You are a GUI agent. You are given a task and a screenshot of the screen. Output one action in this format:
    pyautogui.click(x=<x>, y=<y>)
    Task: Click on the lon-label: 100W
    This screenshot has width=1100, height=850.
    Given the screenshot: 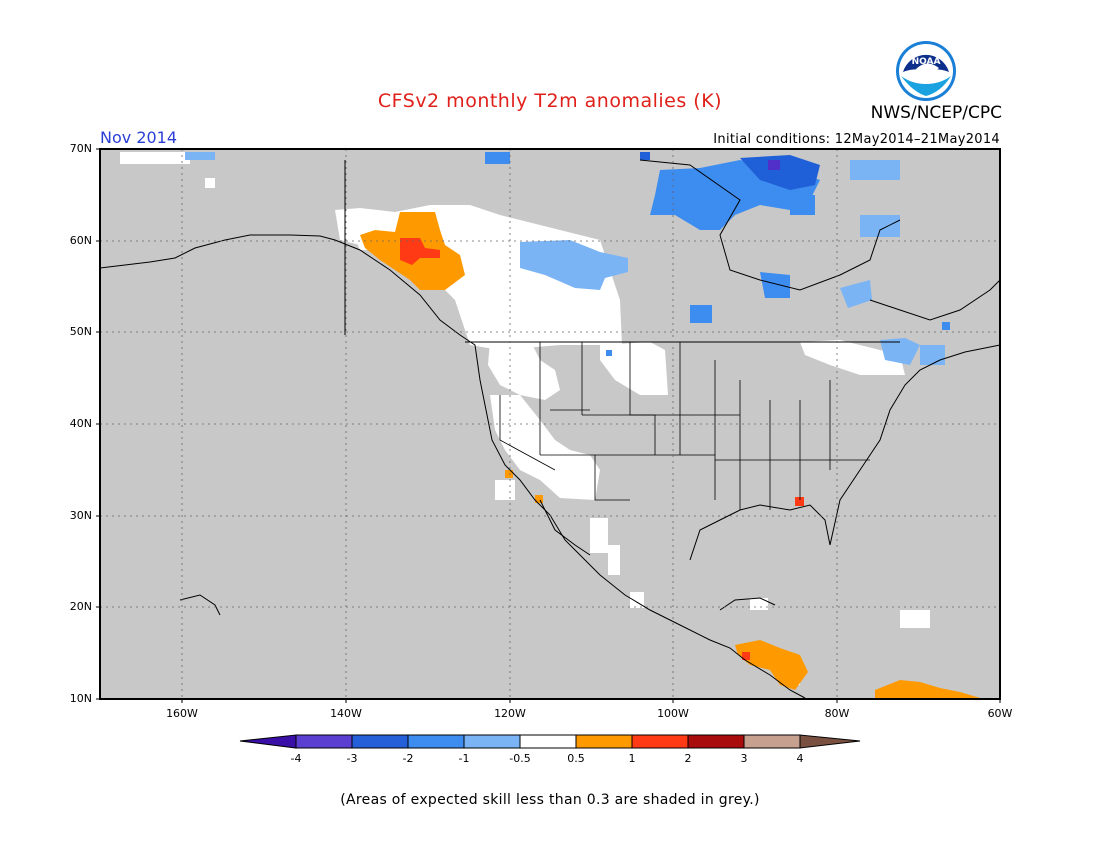 What is the action you would take?
    pyautogui.click(x=673, y=713)
    